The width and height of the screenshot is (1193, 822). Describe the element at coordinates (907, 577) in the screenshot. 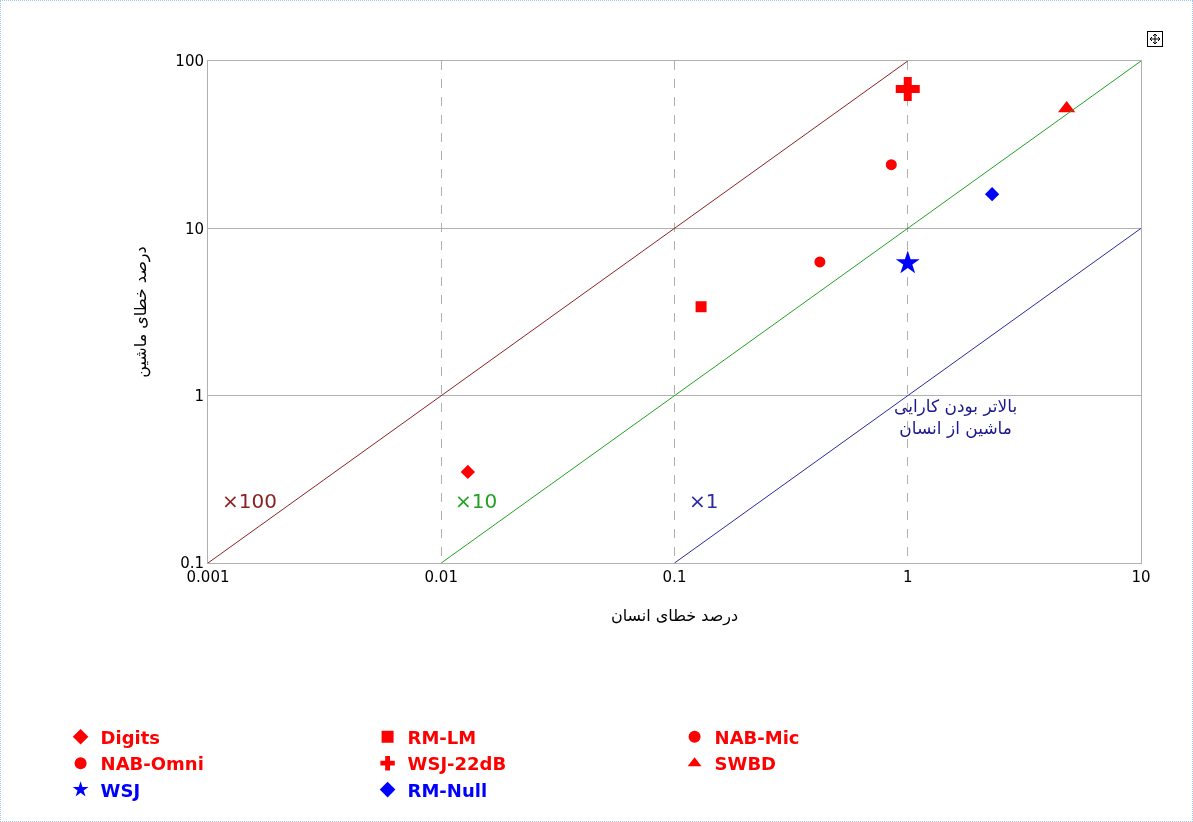

I see `x-tick-label: 1` at that location.